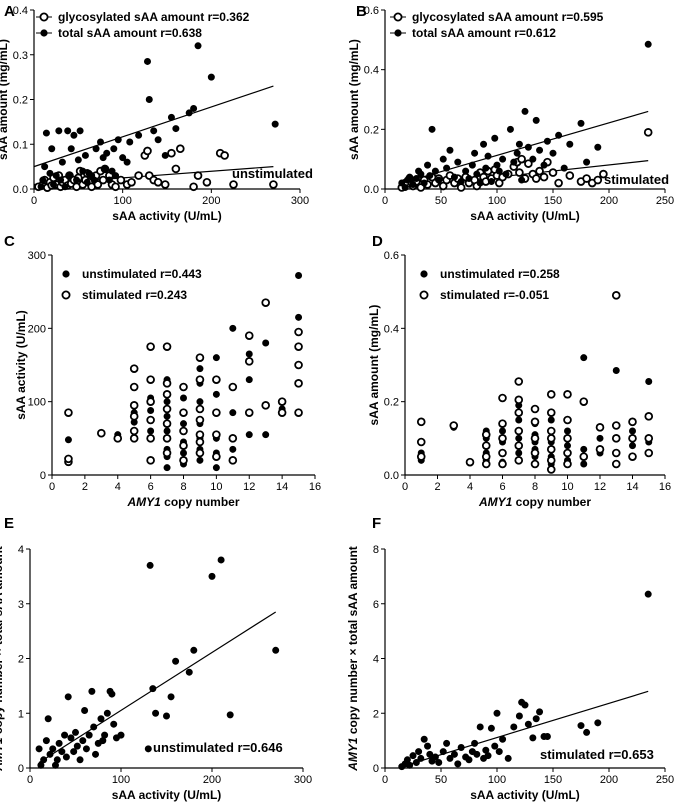 The height and width of the screenshot is (806, 680). I want to click on x-tick-label-a: 200, so click(211, 201).